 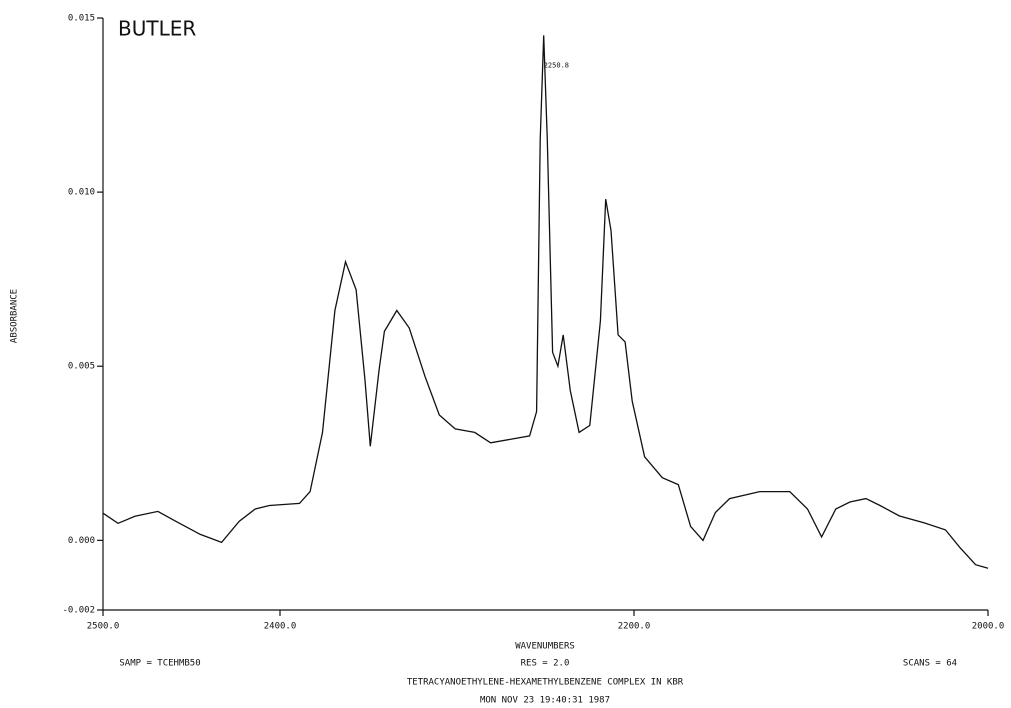 I want to click on x-tick-label: 2000.0, so click(x=988, y=627).